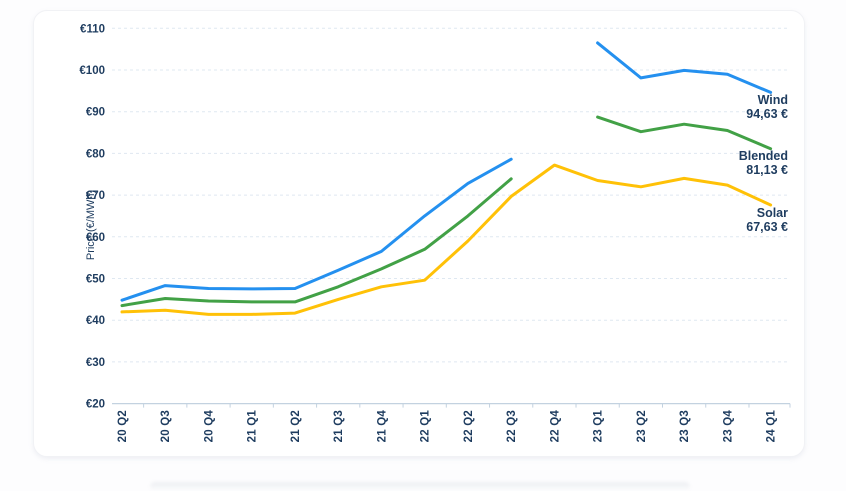  Describe the element at coordinates (95, 321) in the screenshot. I see `y-tick-label: €40` at that location.